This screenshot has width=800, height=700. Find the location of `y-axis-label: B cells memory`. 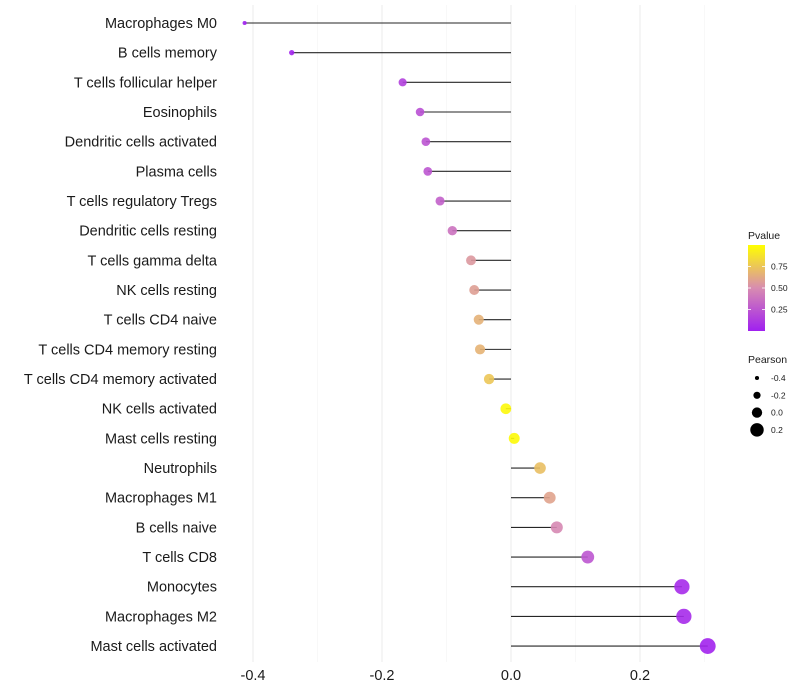

y-axis-label: B cells memory is located at coordinates (168, 54).